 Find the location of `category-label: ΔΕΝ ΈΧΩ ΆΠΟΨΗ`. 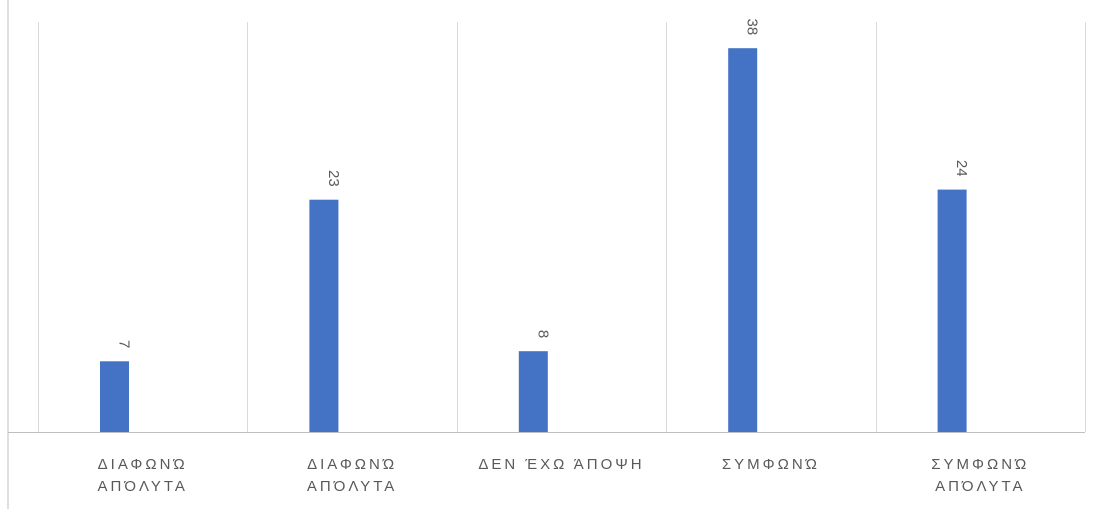

category-label: ΔΕΝ ΈΧΩ ΆΠΟΨΗ is located at coordinates (561, 464).